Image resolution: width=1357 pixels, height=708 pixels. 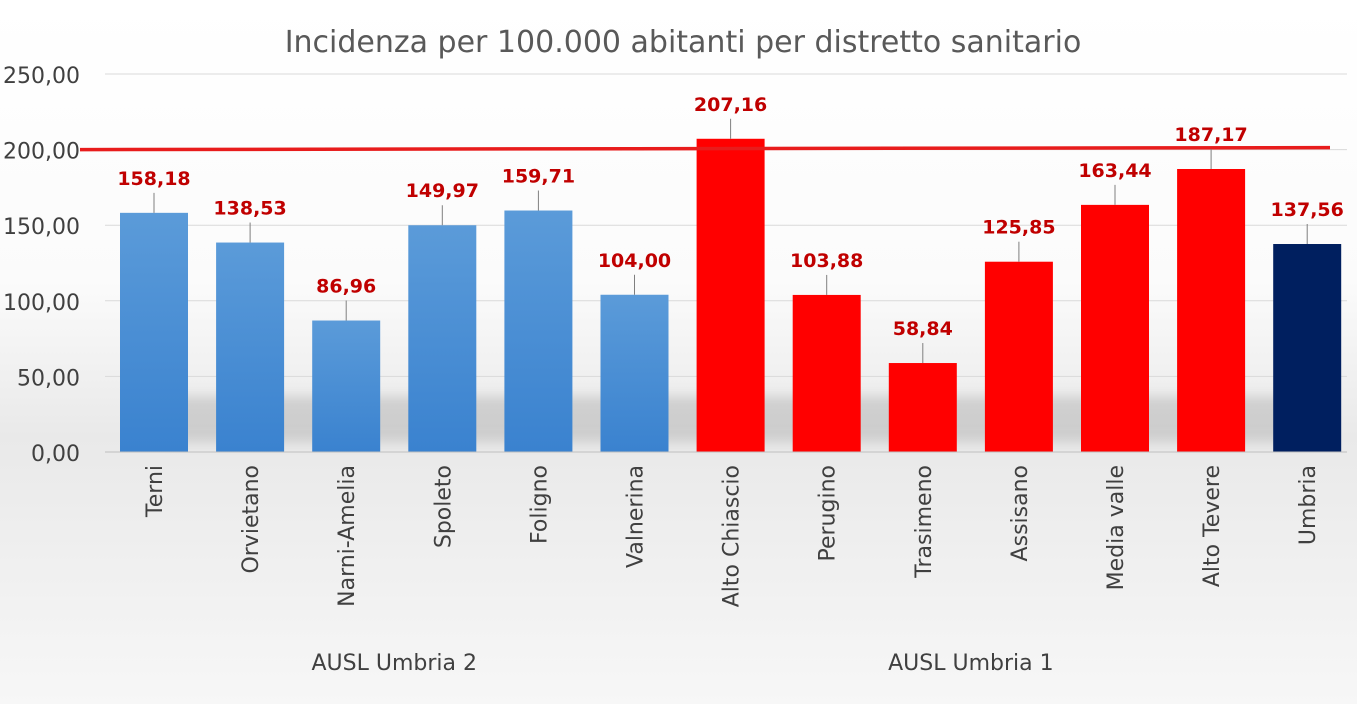 I want to click on bar-assisano, so click(x=1018, y=356).